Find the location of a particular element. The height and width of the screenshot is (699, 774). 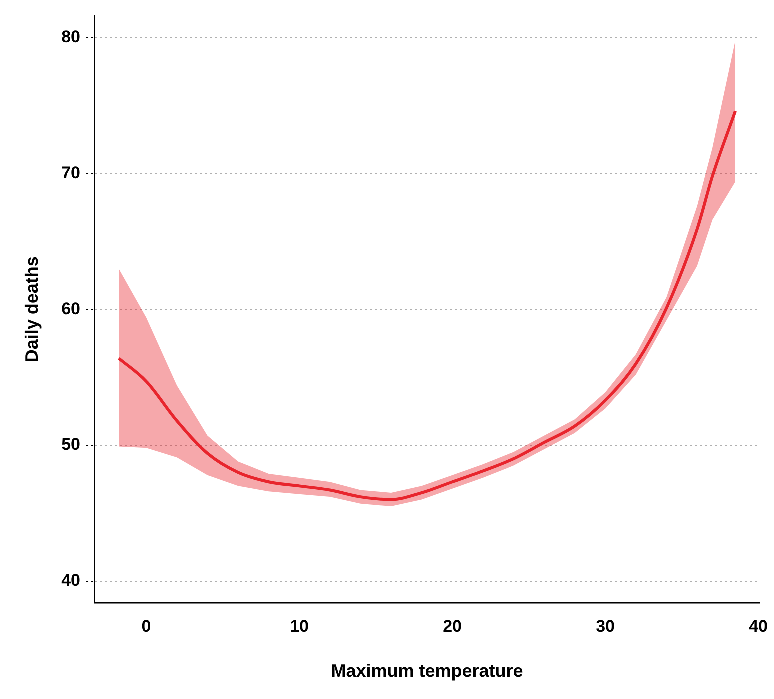

y-tick-label: 80 is located at coordinates (71, 37).